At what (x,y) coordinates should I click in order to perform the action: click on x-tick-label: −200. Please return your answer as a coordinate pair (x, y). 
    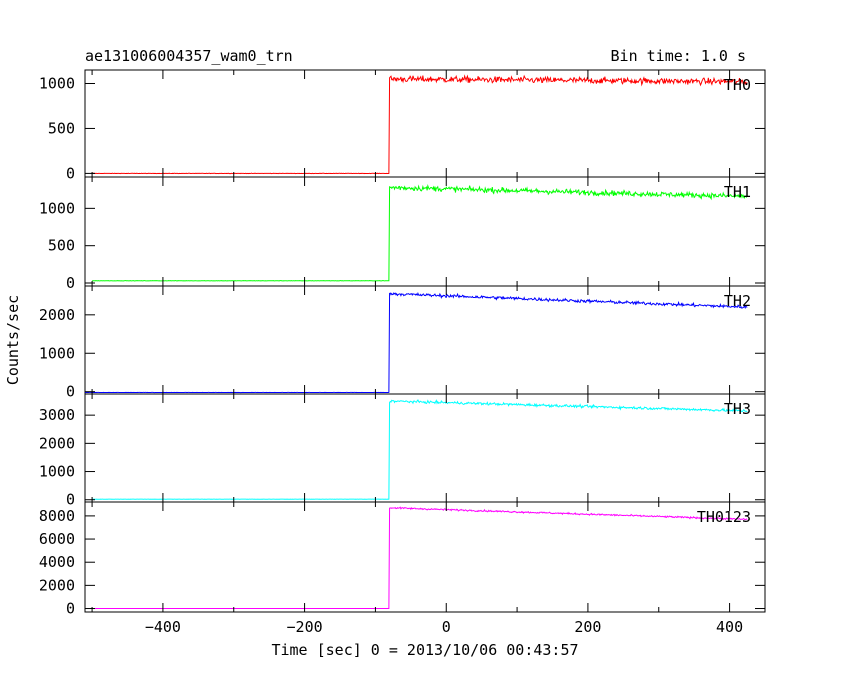
    Looking at the image, I should click on (305, 627).